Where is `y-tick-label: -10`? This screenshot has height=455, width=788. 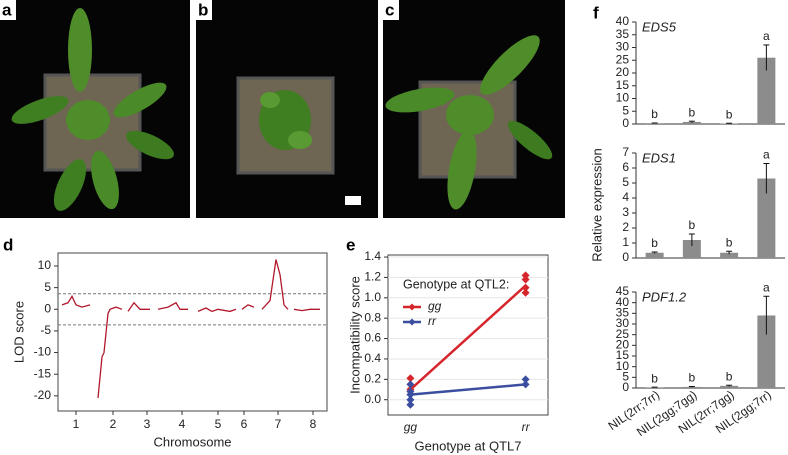
y-tick-label: -10 is located at coordinates (43, 352).